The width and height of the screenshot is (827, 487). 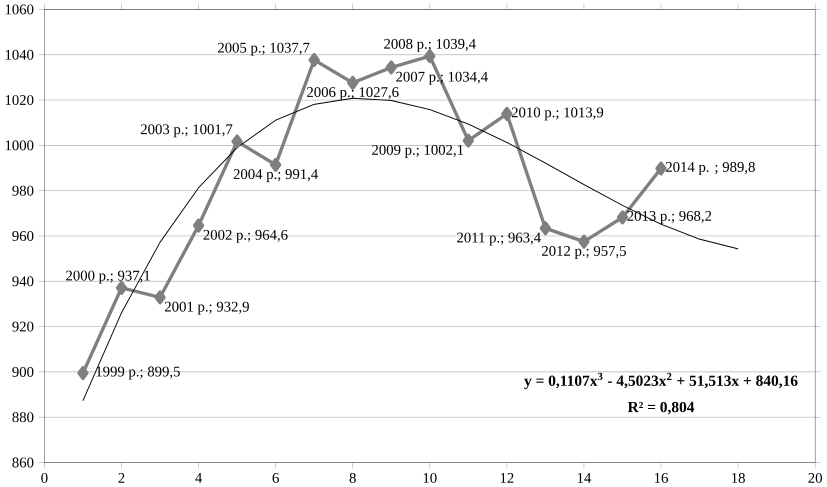 I want to click on y-tick-label: 980, so click(x=23, y=191).